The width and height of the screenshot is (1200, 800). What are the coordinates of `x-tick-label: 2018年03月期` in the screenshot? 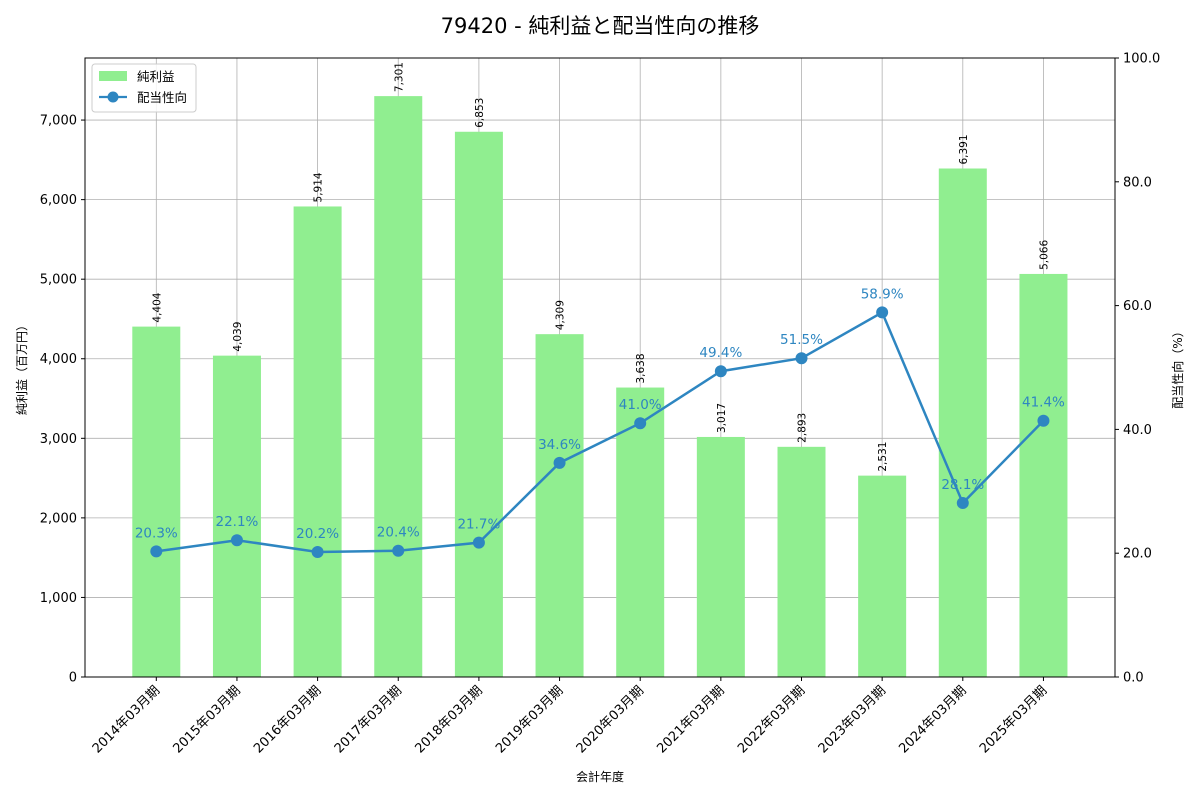 It's located at (448, 719).